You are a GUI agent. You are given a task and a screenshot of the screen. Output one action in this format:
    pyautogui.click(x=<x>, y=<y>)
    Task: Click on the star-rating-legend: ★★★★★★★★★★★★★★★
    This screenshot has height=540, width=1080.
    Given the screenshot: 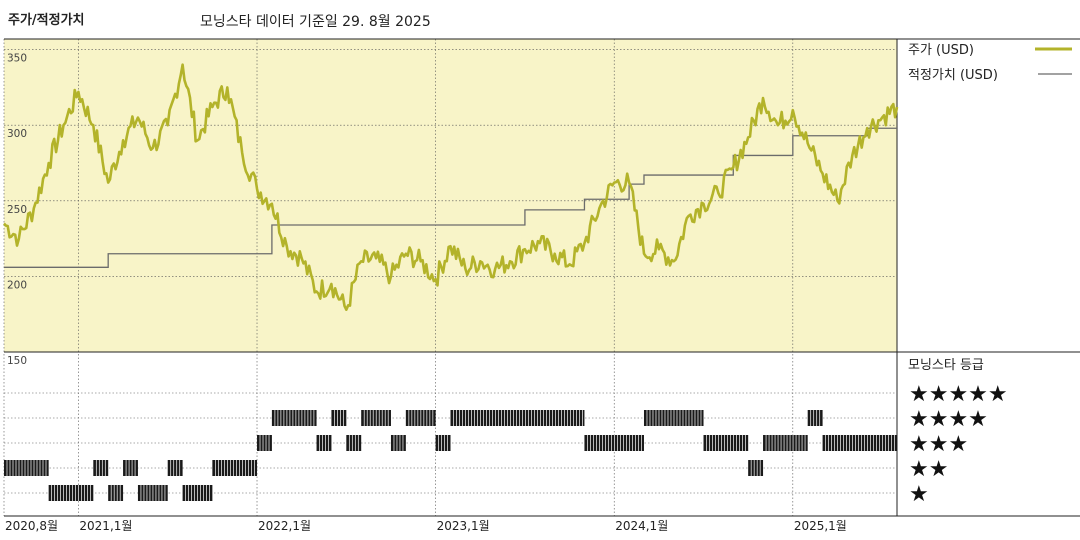 What is the action you would take?
    pyautogui.click(x=958, y=444)
    